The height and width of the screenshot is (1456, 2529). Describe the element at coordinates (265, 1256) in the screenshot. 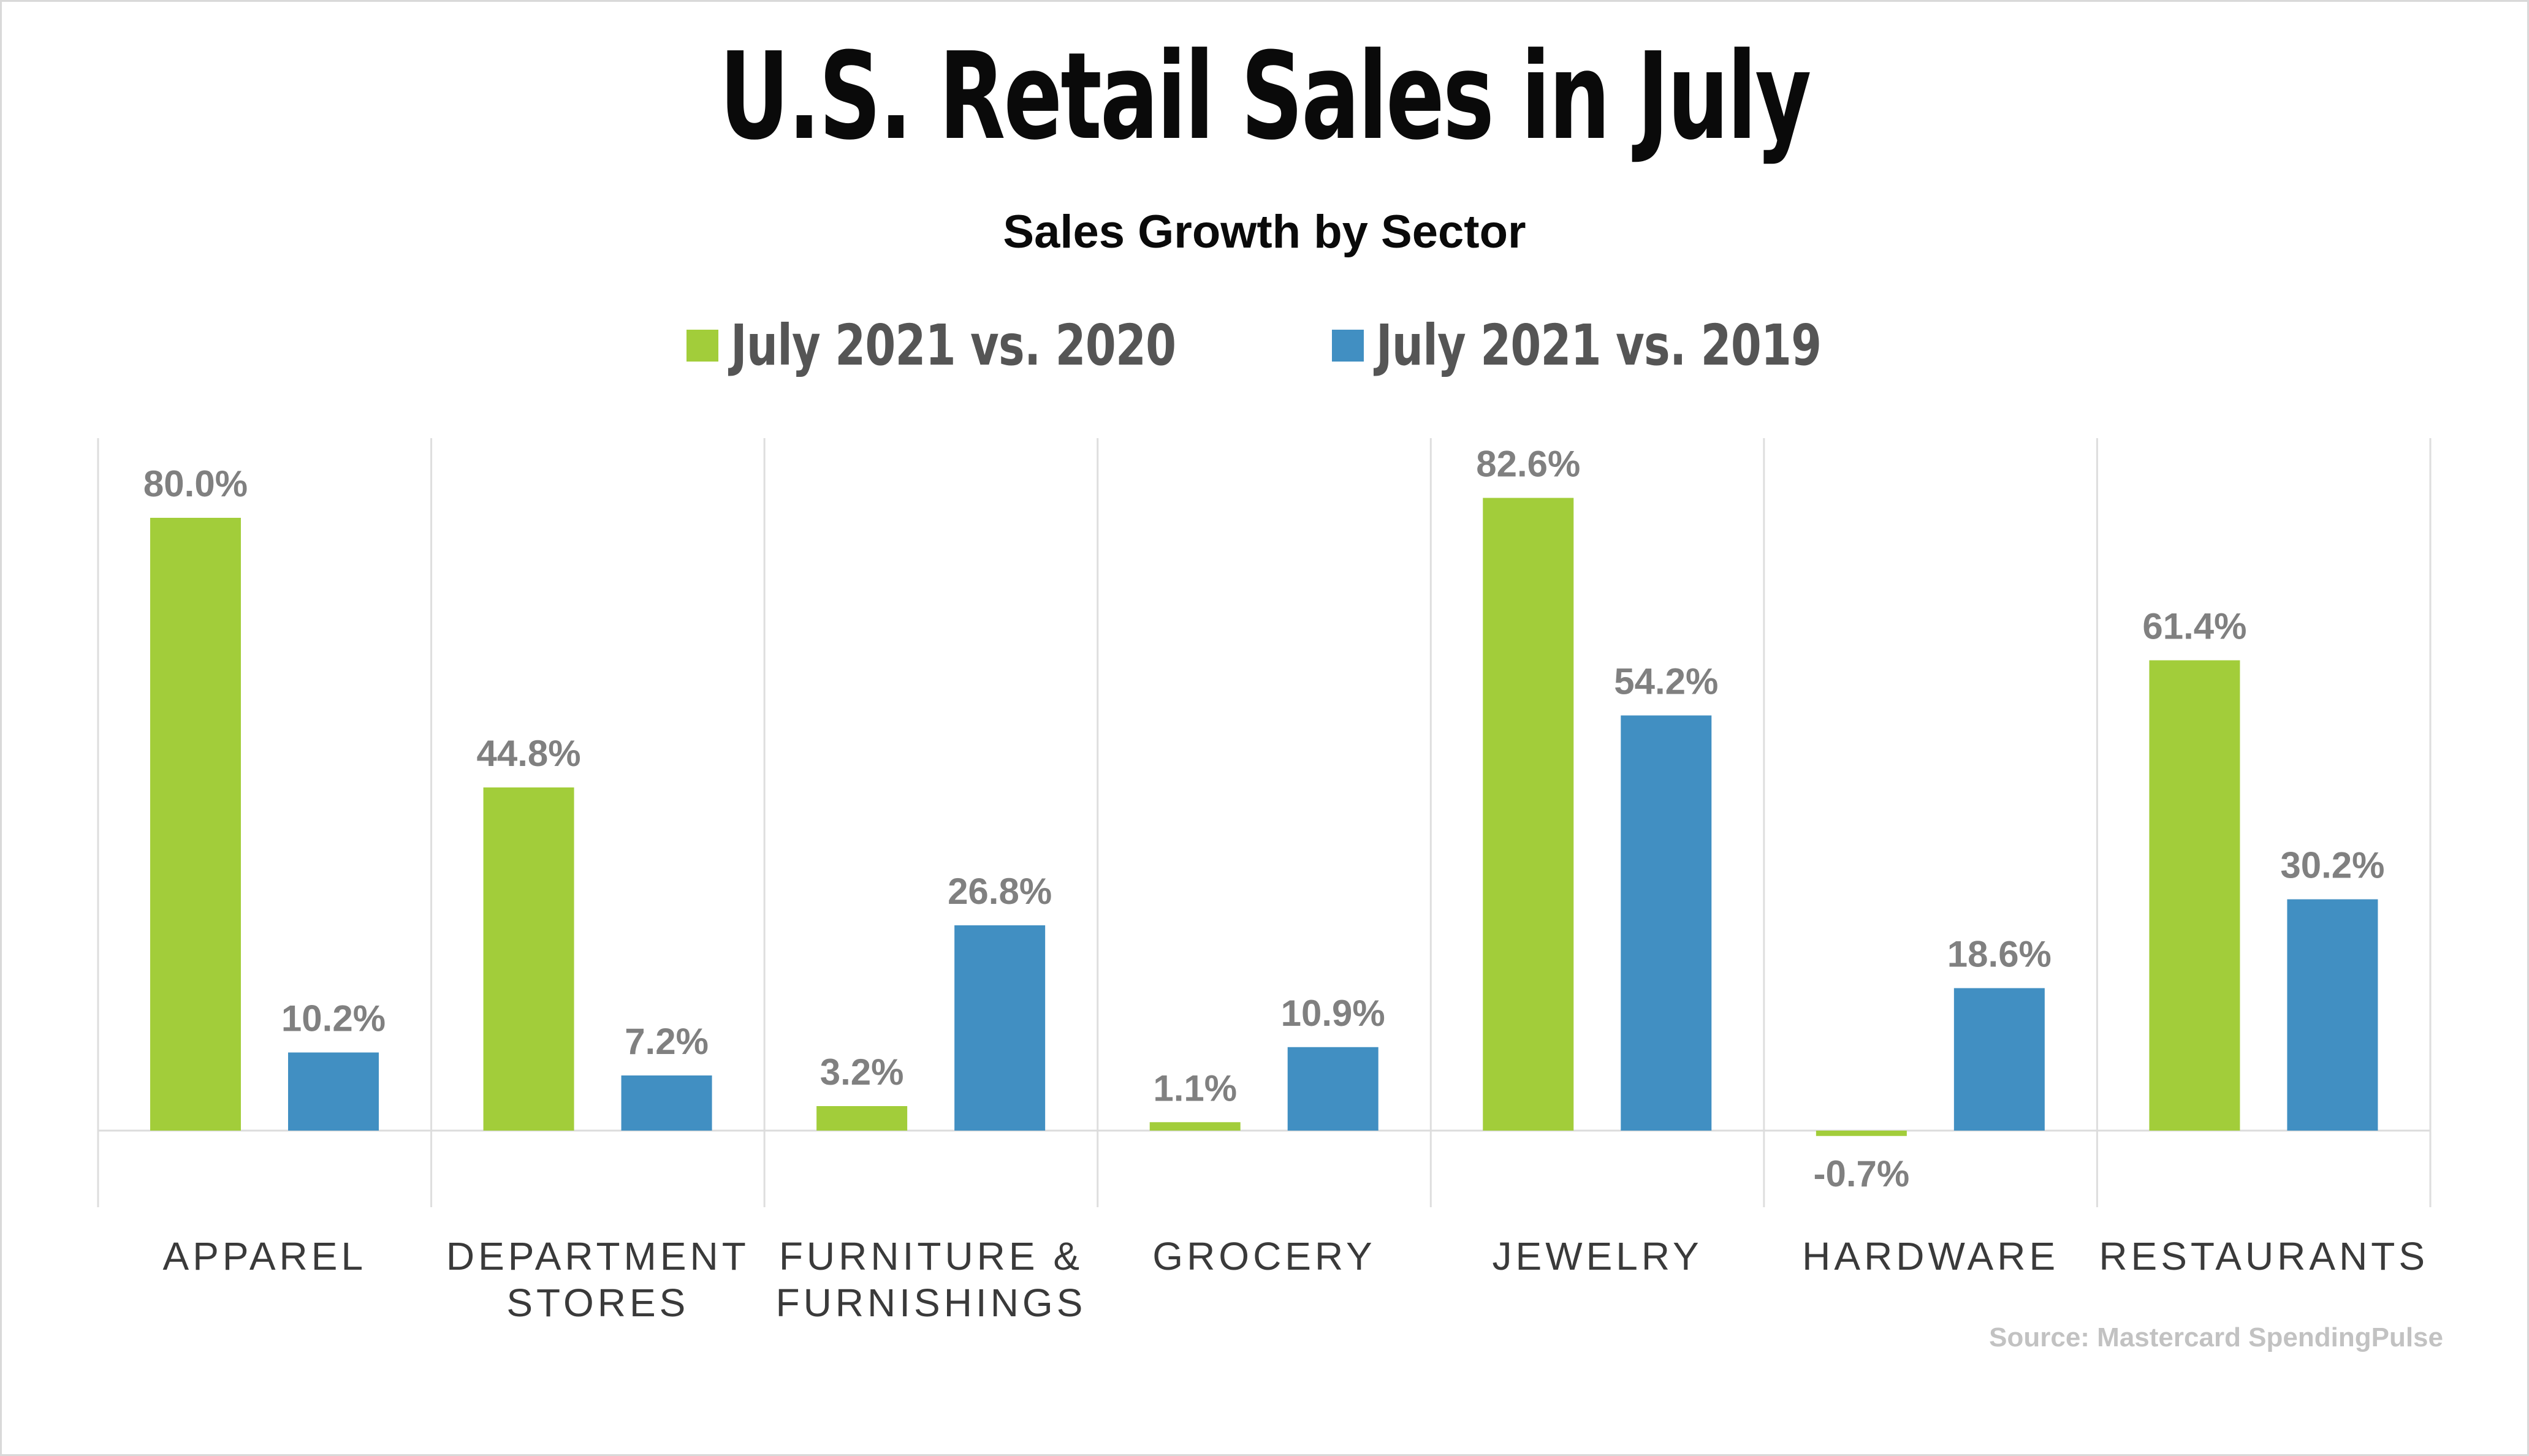

I see `category-label: APPAREL` at that location.